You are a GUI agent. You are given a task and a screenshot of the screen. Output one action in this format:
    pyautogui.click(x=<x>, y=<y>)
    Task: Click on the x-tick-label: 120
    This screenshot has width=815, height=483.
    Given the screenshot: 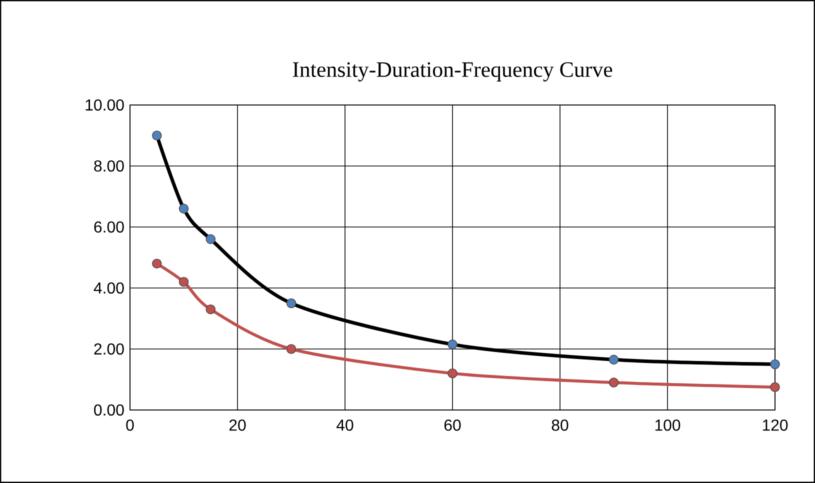 What is the action you would take?
    pyautogui.click(x=775, y=425)
    